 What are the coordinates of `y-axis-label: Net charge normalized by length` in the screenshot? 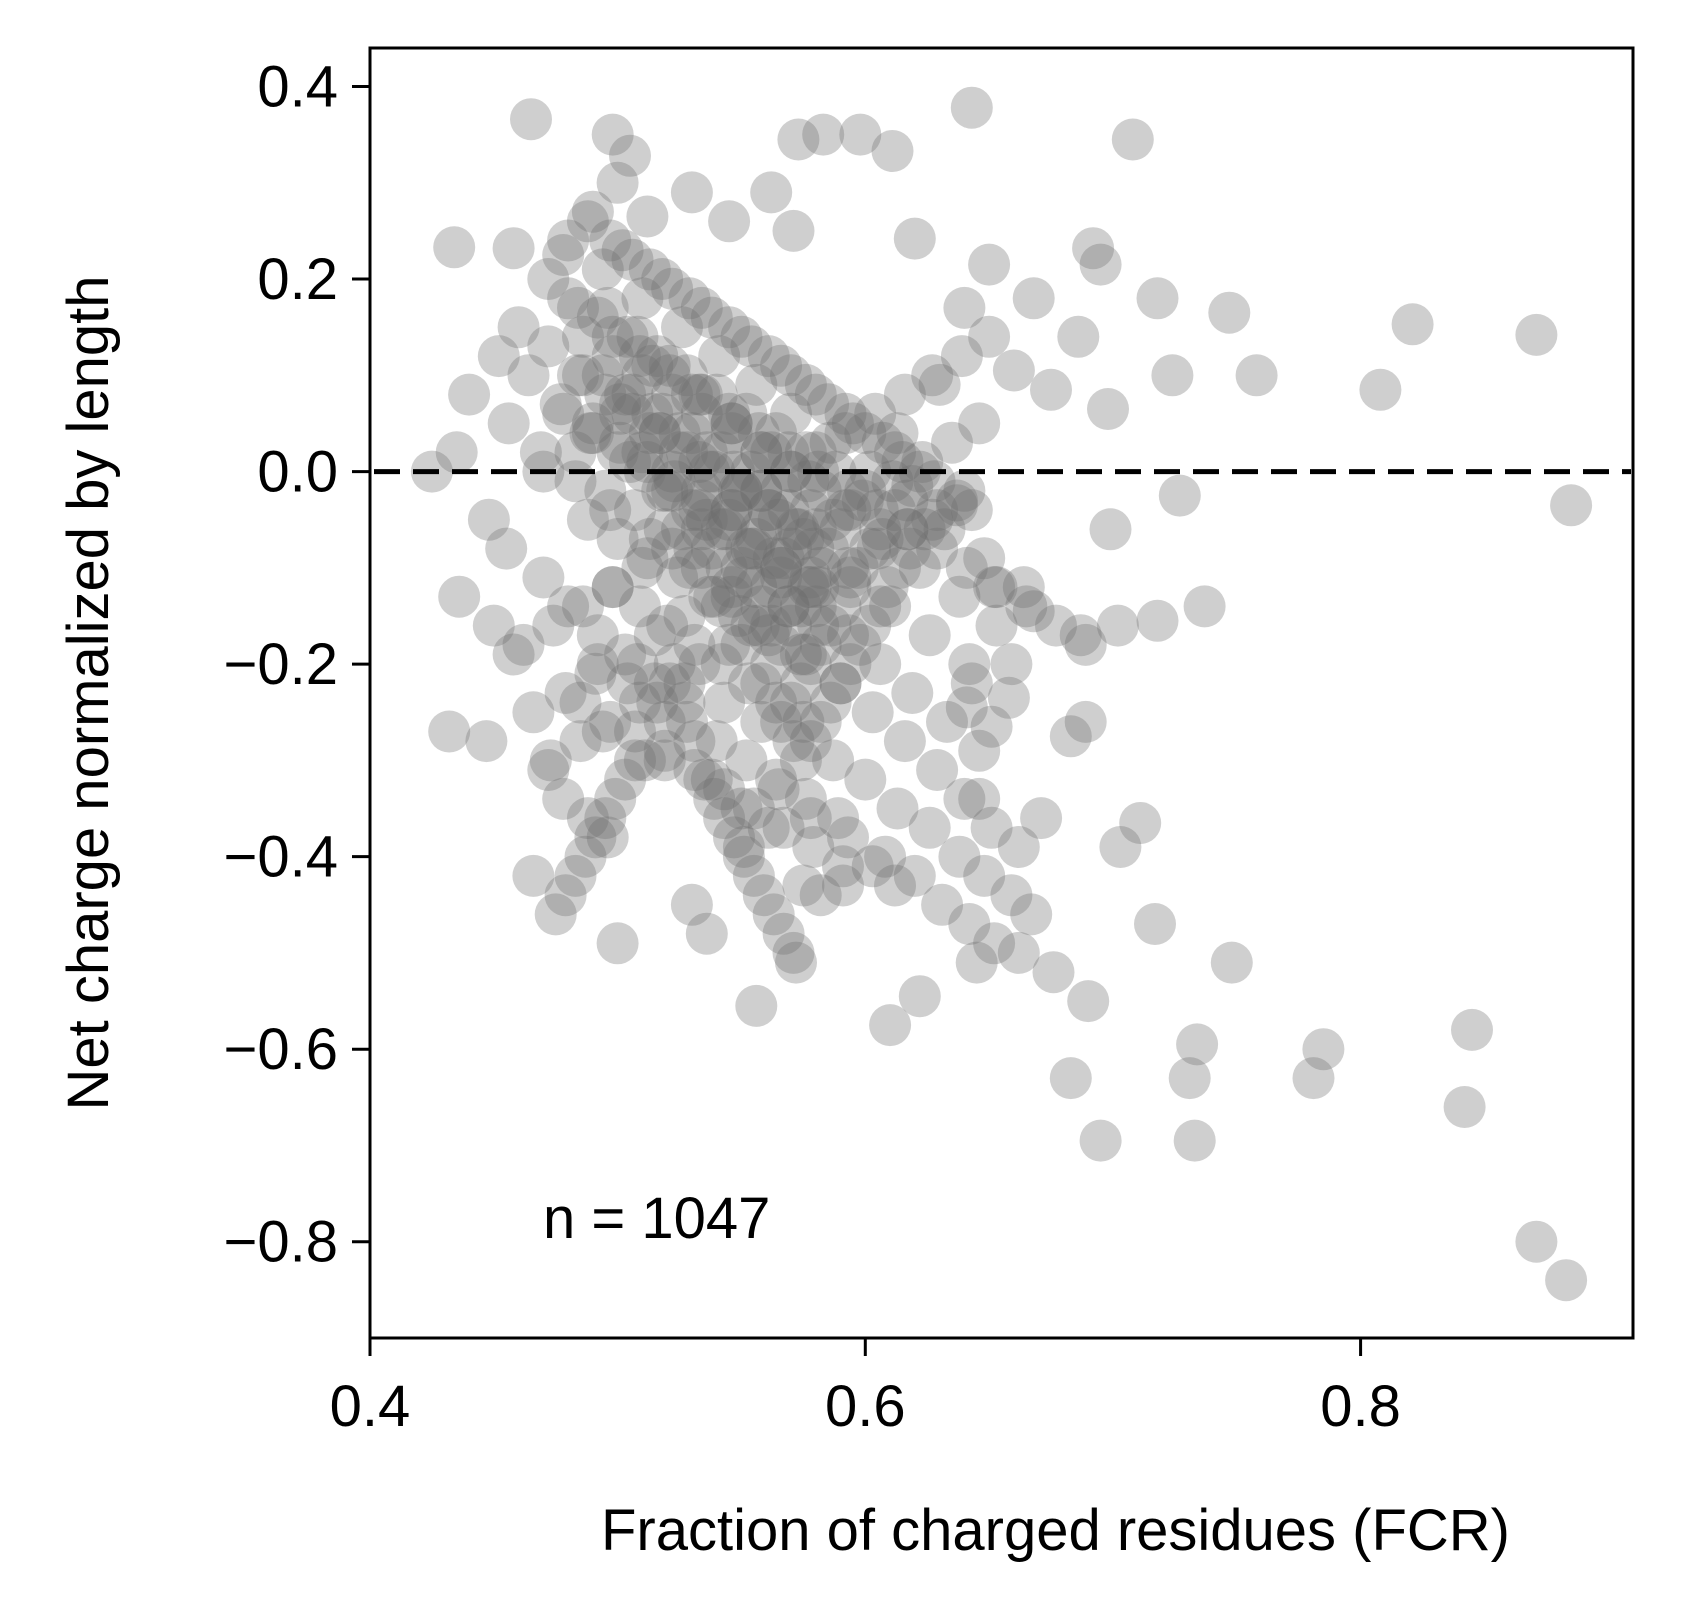 It's located at (88, 692).